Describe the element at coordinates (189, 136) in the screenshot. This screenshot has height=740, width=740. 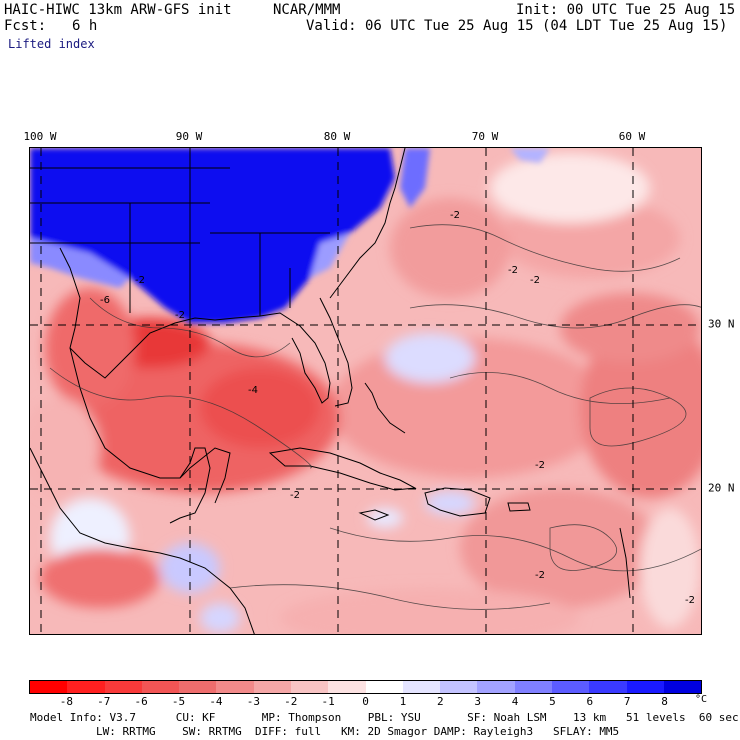
I see `lon-label-90w: 90 W` at that location.